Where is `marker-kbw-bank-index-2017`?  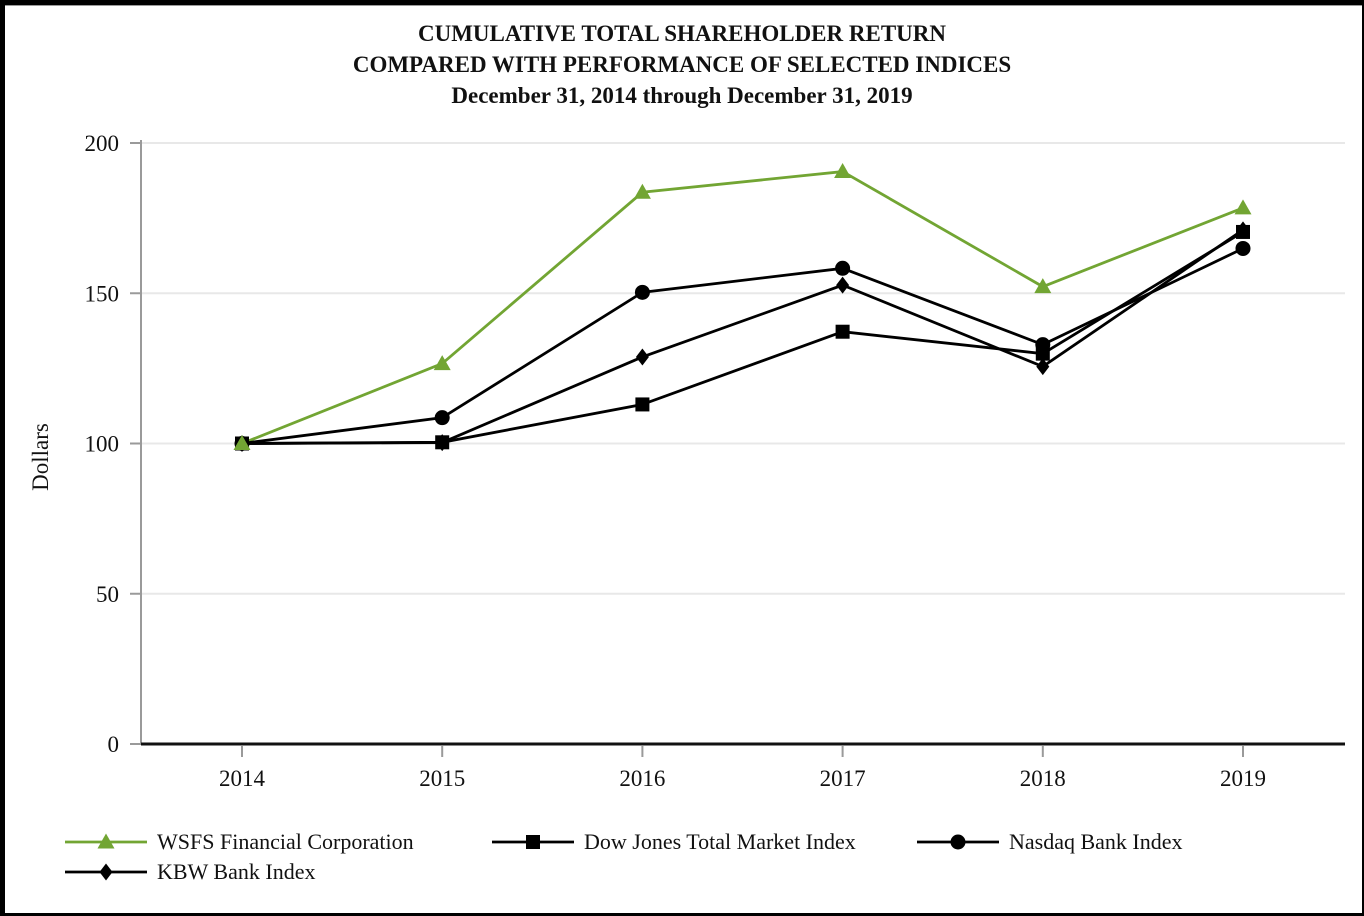
marker-kbw-bank-index-2017 is located at coordinates (843, 285).